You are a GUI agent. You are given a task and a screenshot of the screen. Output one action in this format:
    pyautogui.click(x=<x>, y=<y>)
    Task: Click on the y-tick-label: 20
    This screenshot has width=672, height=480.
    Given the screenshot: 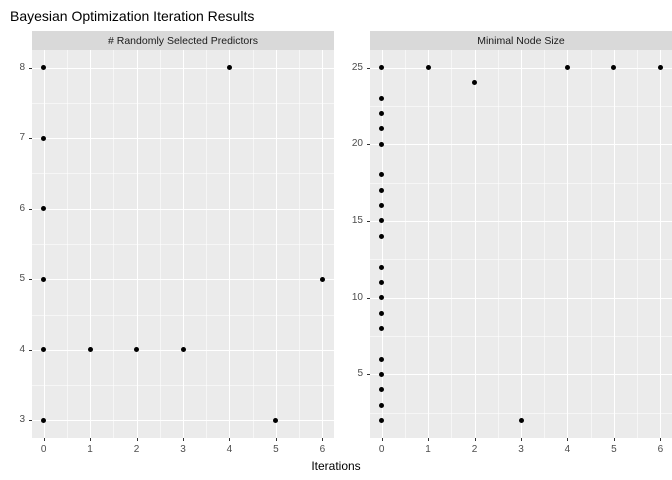 What is the action you would take?
    pyautogui.click(x=357, y=144)
    